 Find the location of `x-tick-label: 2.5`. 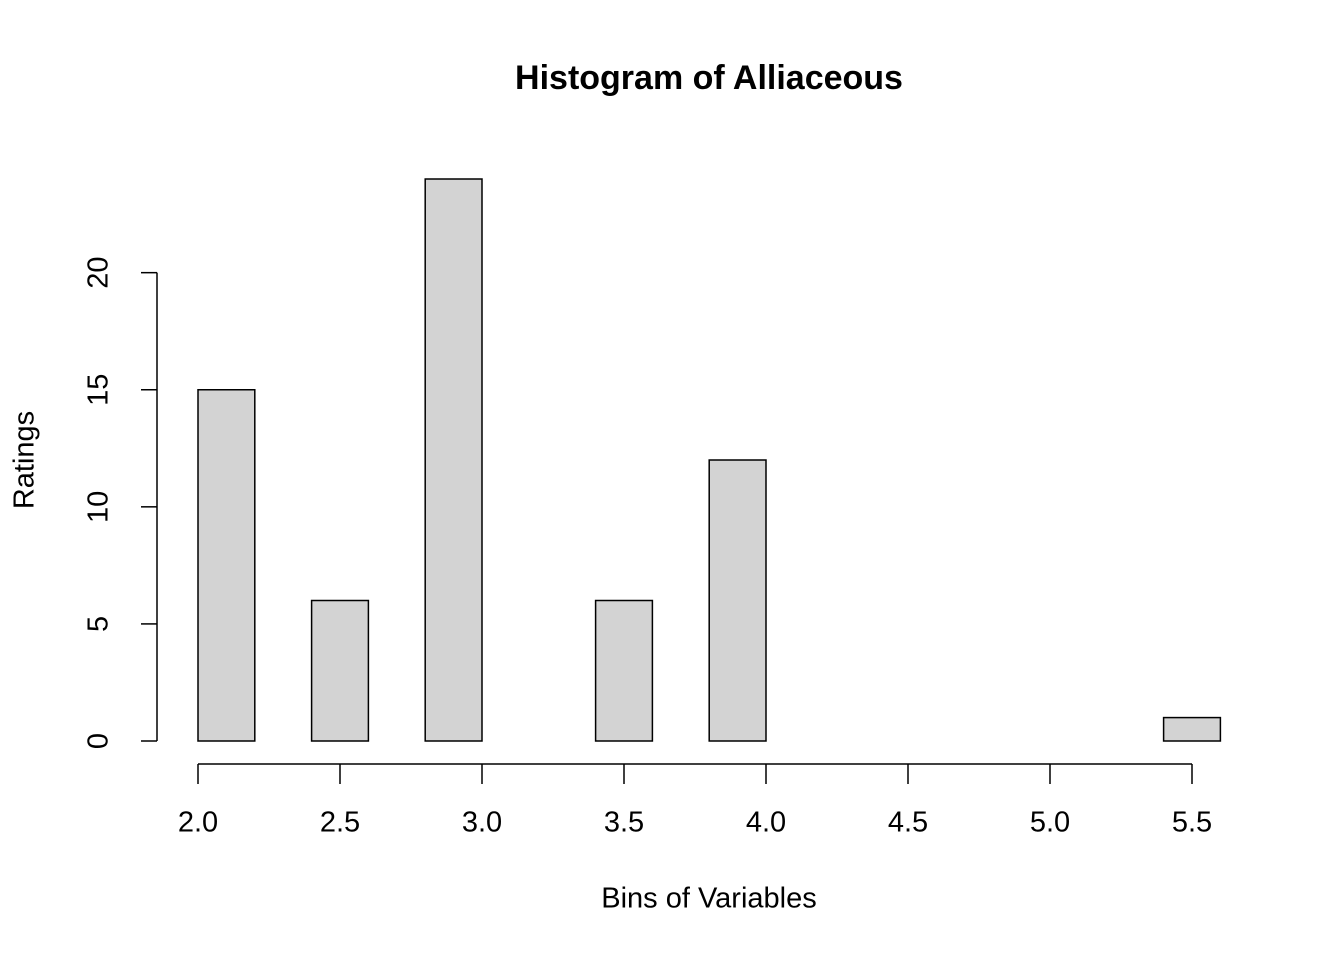

x-tick-label: 2.5 is located at coordinates (340, 823).